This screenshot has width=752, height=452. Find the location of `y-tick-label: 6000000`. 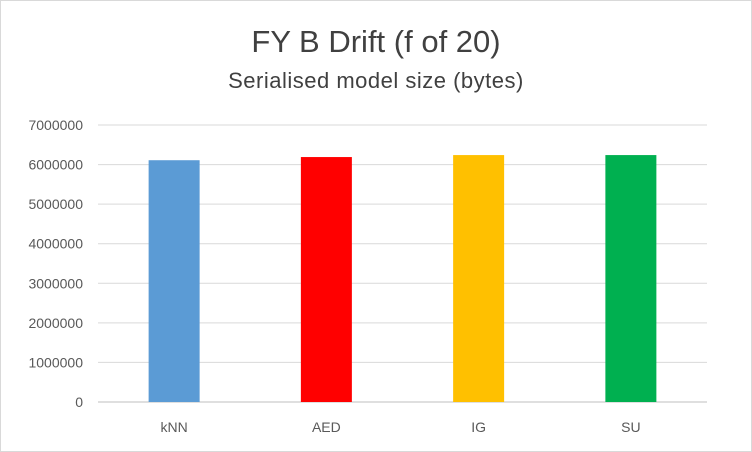

y-tick-label: 6000000 is located at coordinates (55, 165).